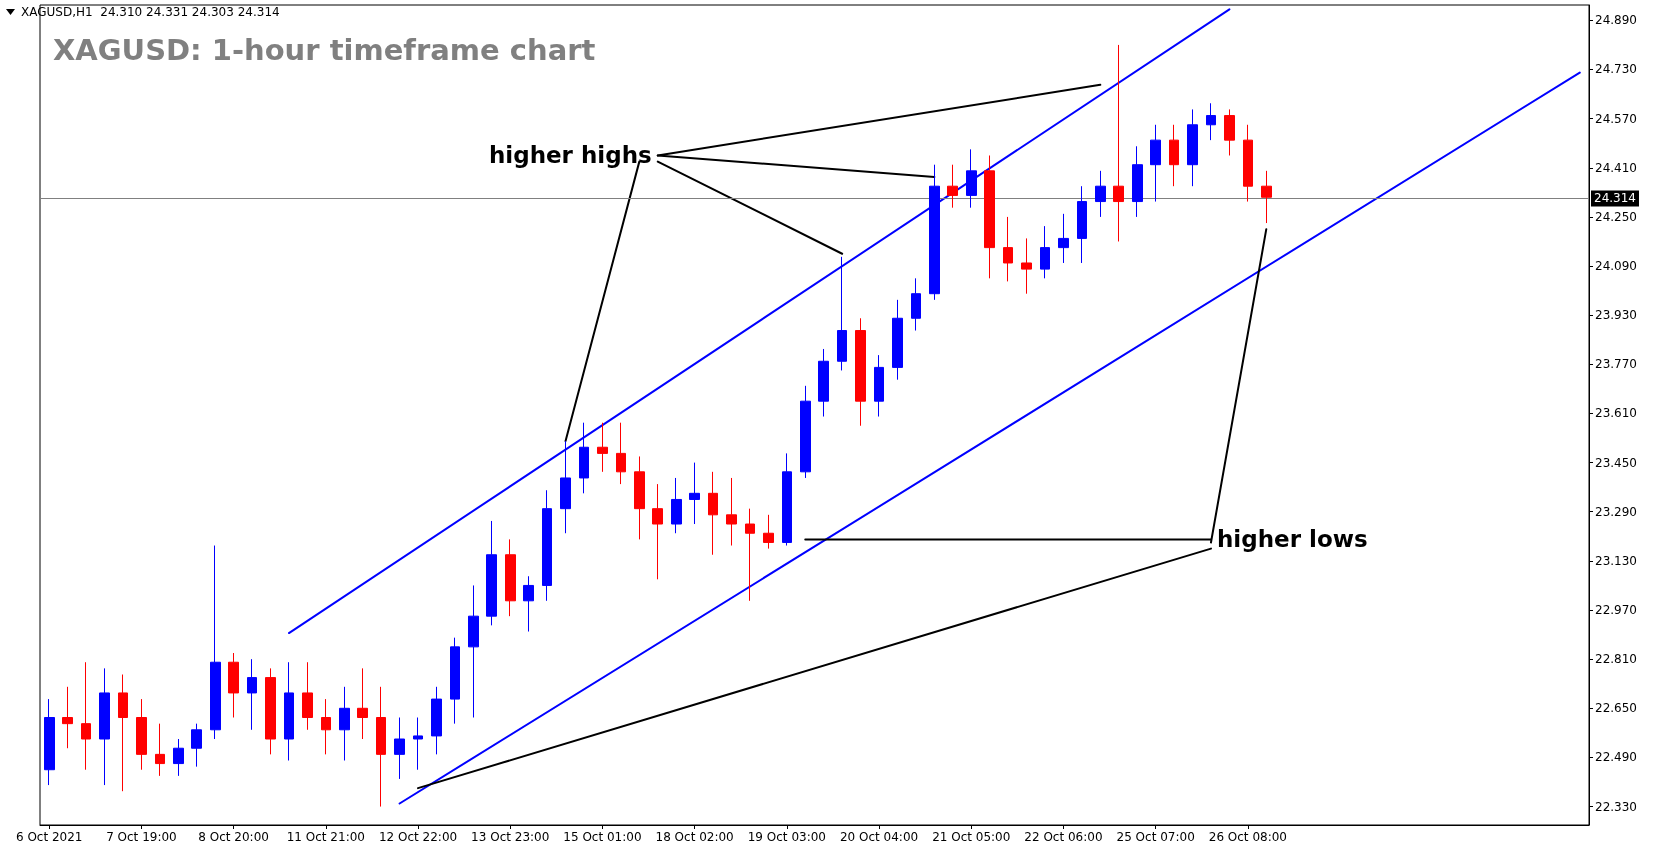 This screenshot has height=850, width=1653. I want to click on y-tick-label: 23.290, so click(1616, 511).